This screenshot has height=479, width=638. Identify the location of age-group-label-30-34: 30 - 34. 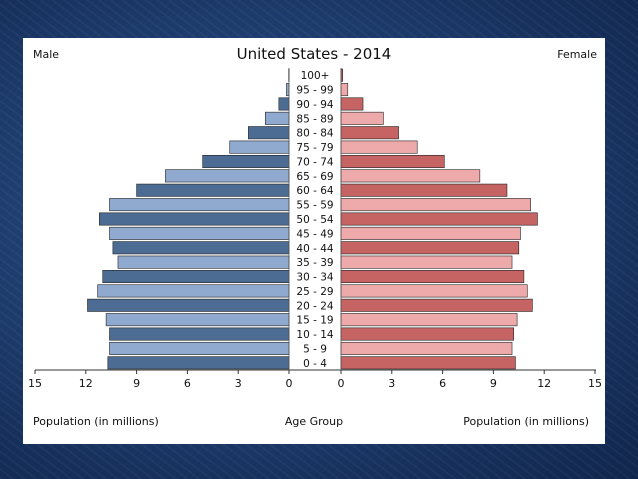
(315, 278).